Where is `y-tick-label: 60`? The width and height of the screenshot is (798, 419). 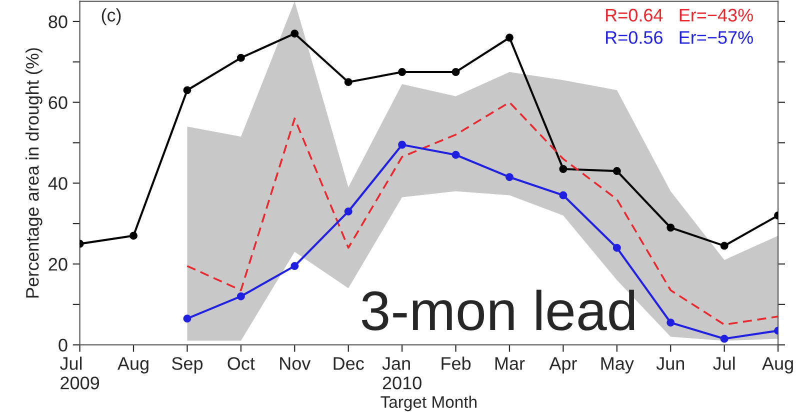
y-tick-label: 60 is located at coordinates (58, 103).